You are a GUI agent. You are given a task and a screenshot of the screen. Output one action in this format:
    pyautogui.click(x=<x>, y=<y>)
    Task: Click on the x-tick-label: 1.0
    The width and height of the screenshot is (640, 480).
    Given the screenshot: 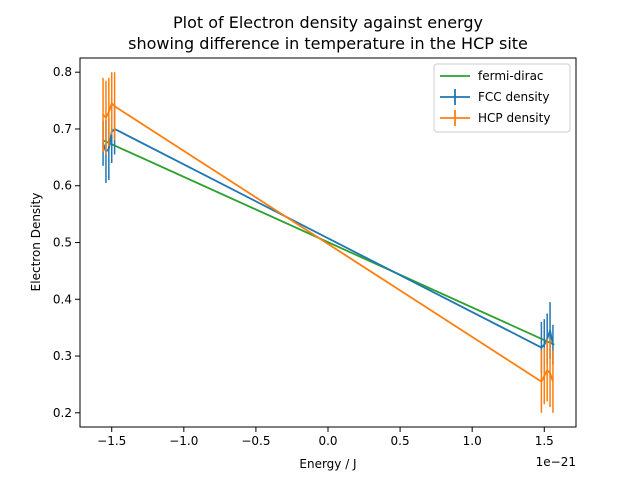 What is the action you would take?
    pyautogui.click(x=472, y=441)
    